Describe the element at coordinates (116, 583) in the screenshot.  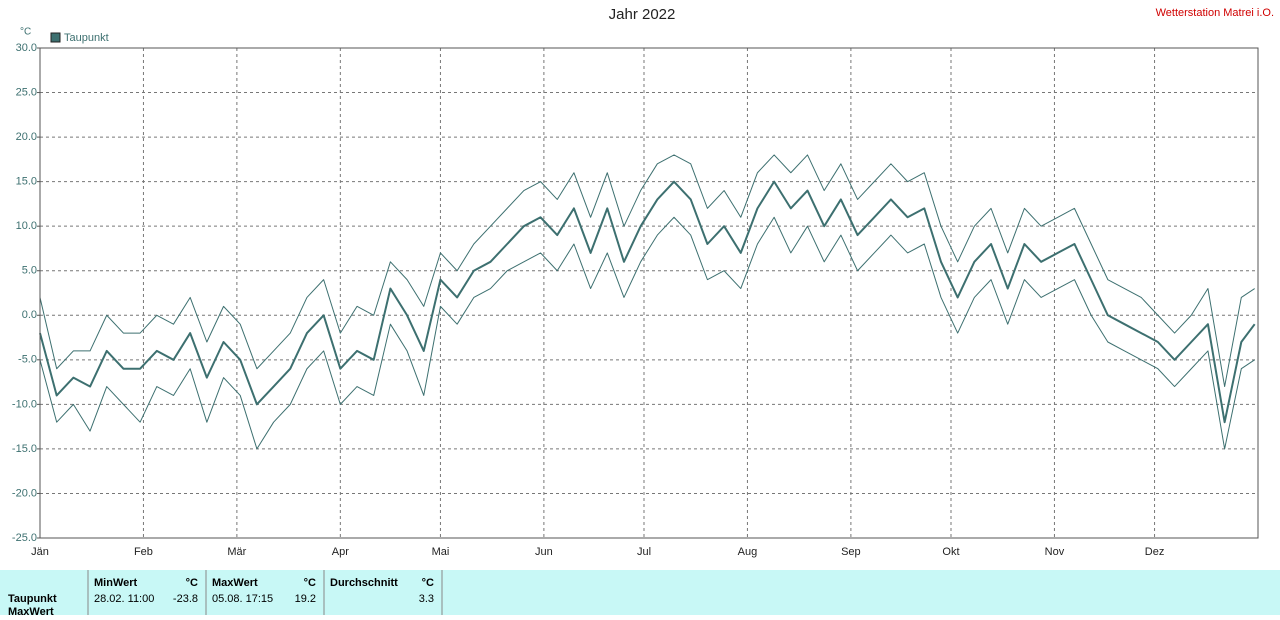
I see `col-header: MinWert` at that location.